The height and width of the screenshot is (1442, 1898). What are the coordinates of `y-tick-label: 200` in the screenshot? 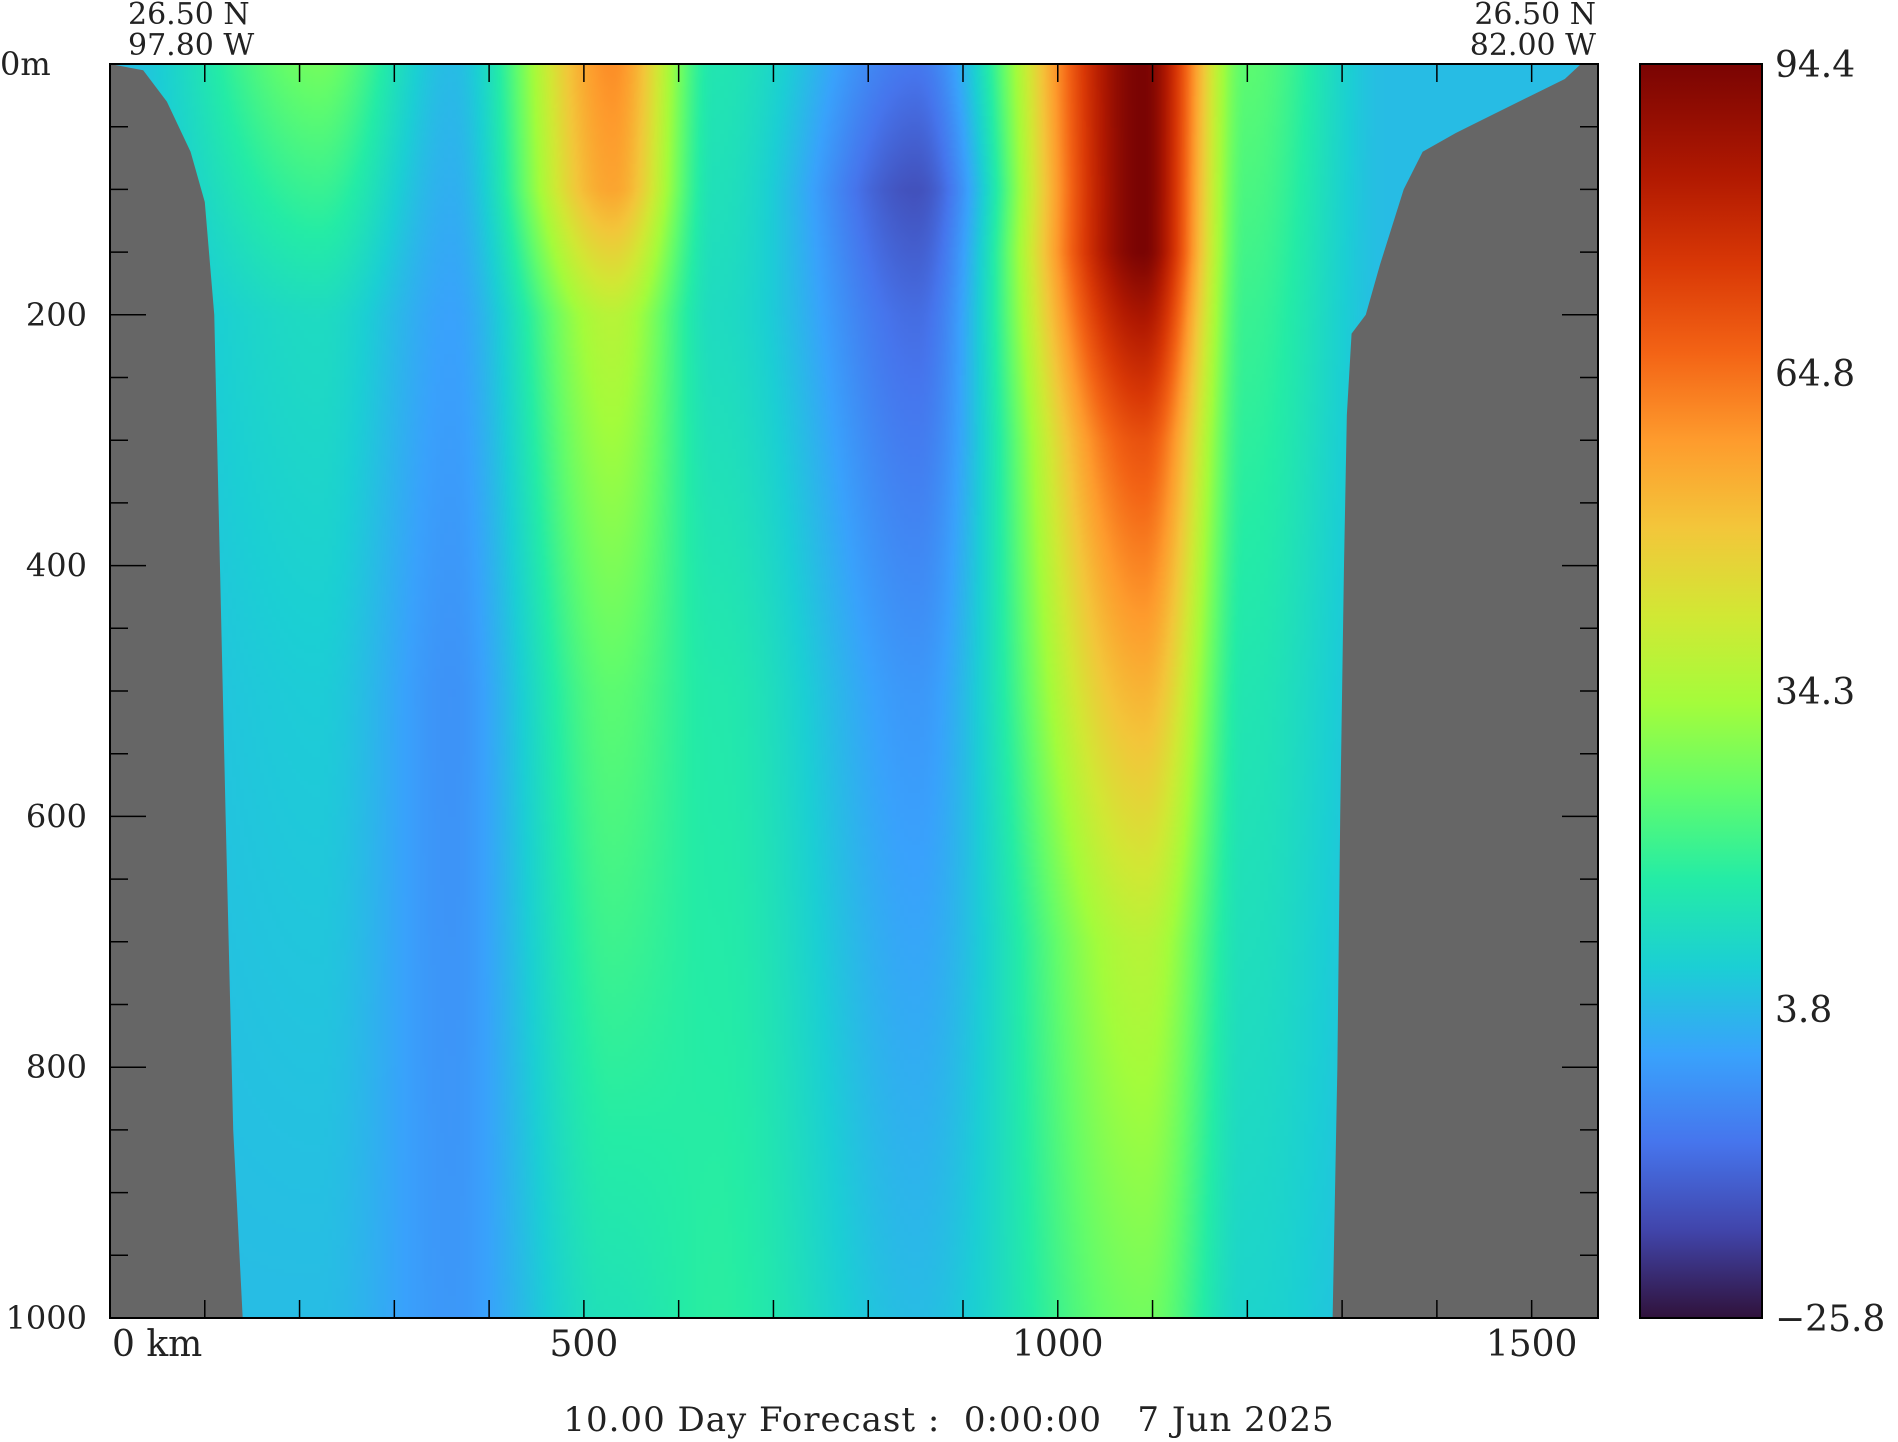 It's located at (56, 315).